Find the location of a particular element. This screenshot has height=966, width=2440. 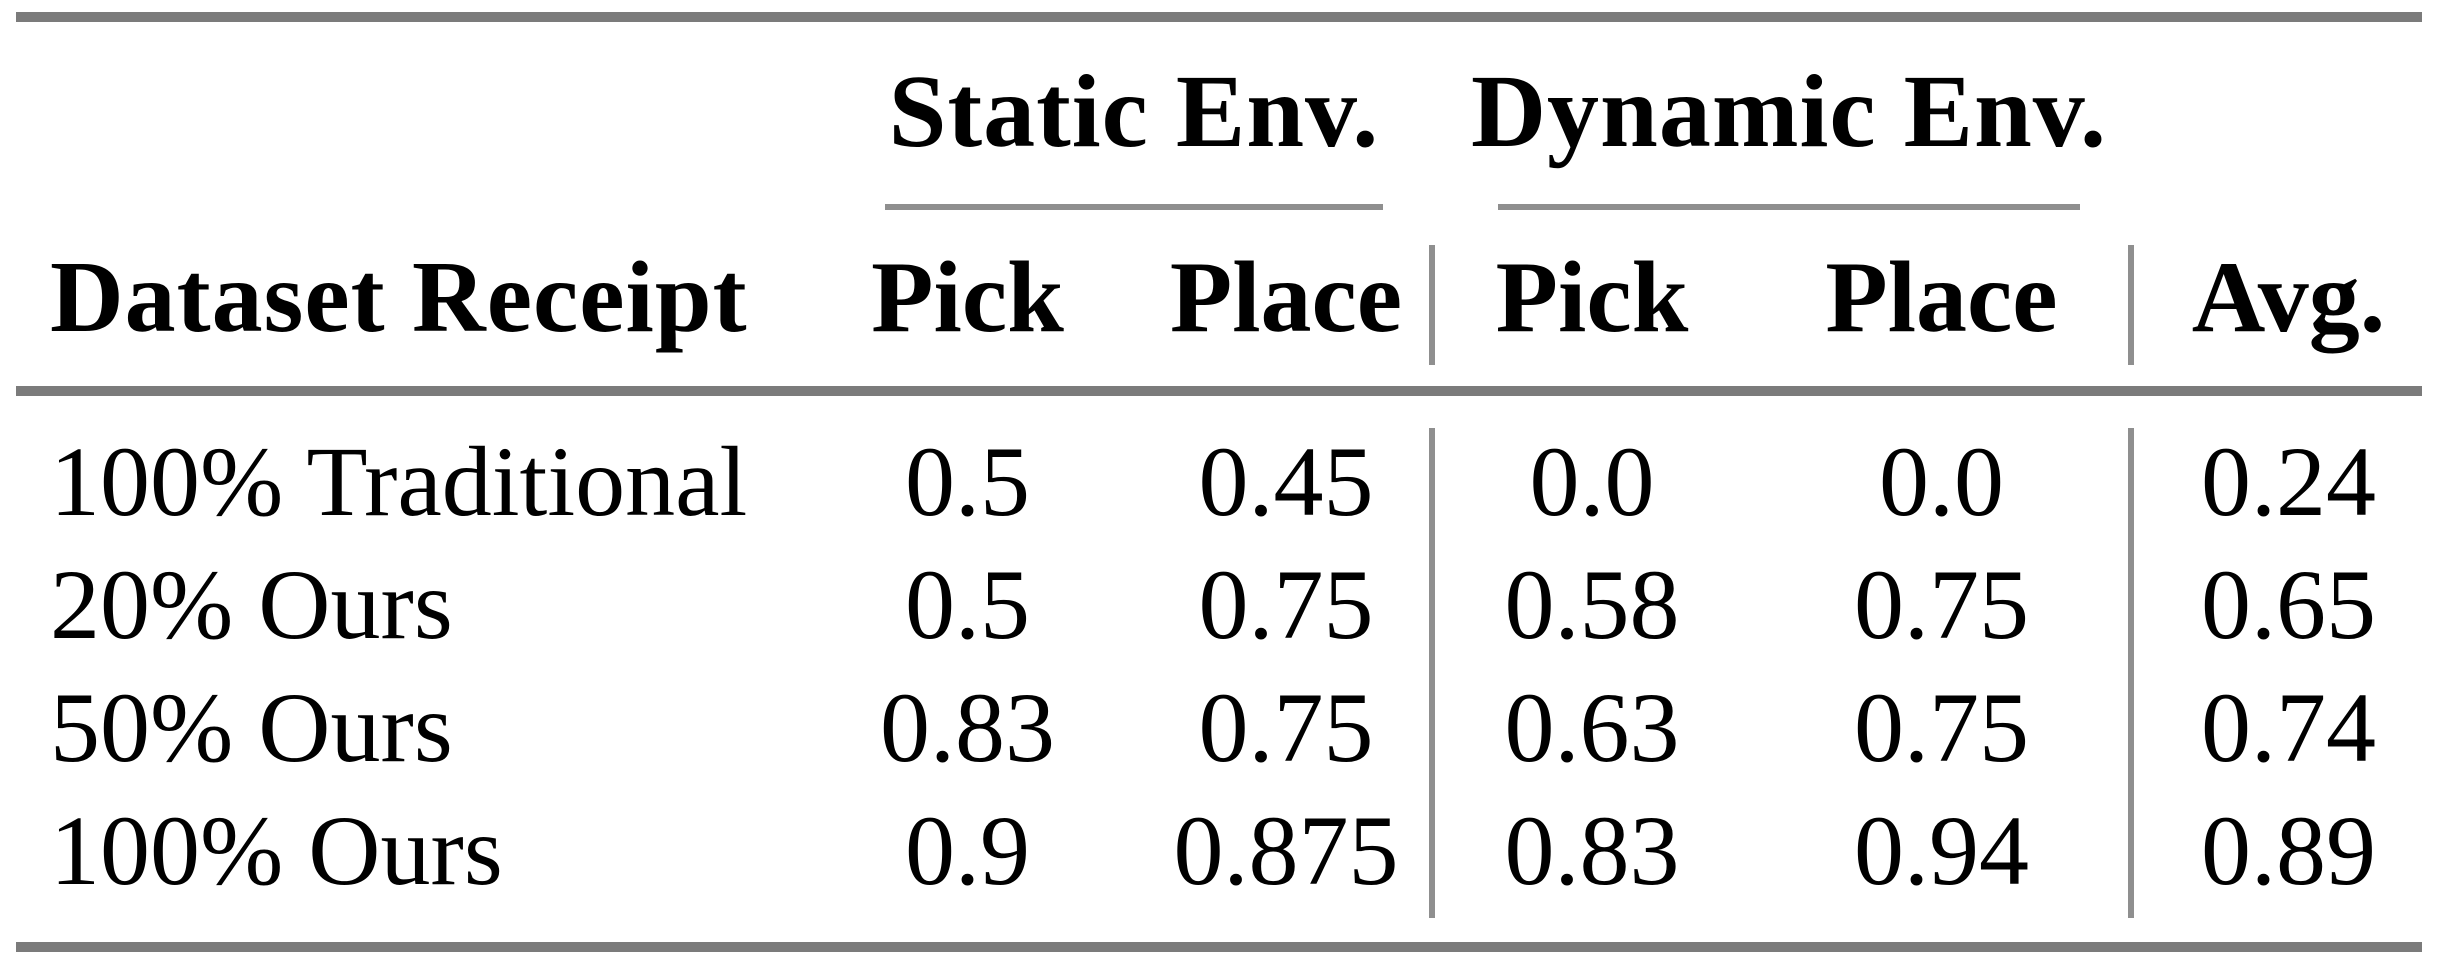

column-header-avg: Avg. is located at coordinates (2288, 297).